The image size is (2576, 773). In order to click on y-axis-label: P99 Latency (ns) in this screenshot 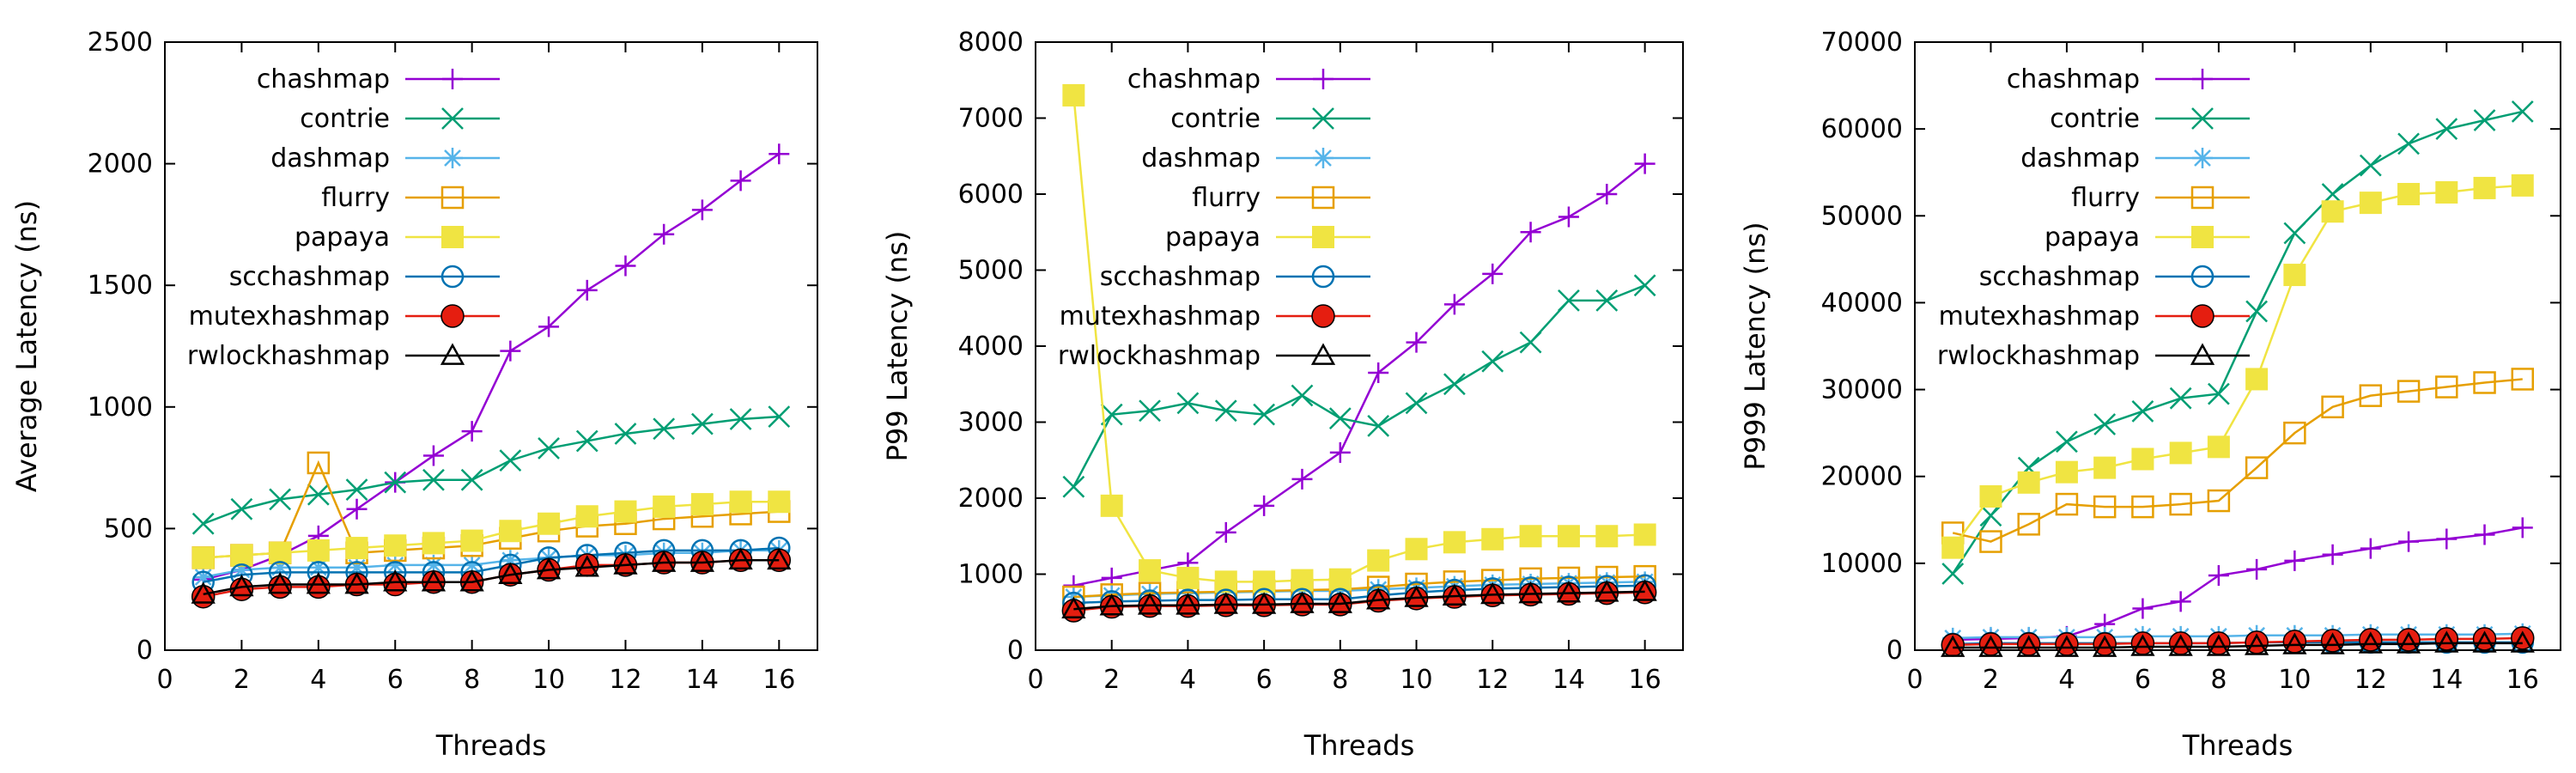, I will do `click(897, 346)`.